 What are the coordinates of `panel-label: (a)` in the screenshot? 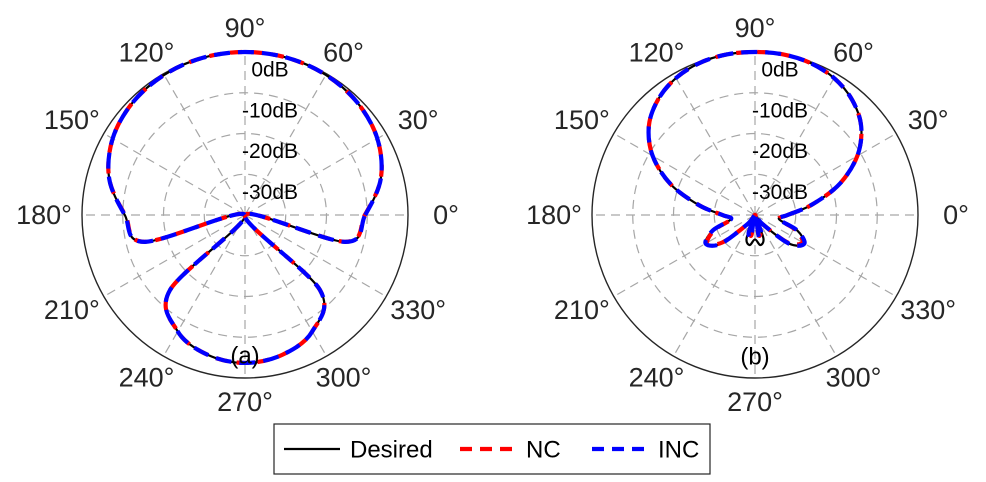 It's located at (244, 356).